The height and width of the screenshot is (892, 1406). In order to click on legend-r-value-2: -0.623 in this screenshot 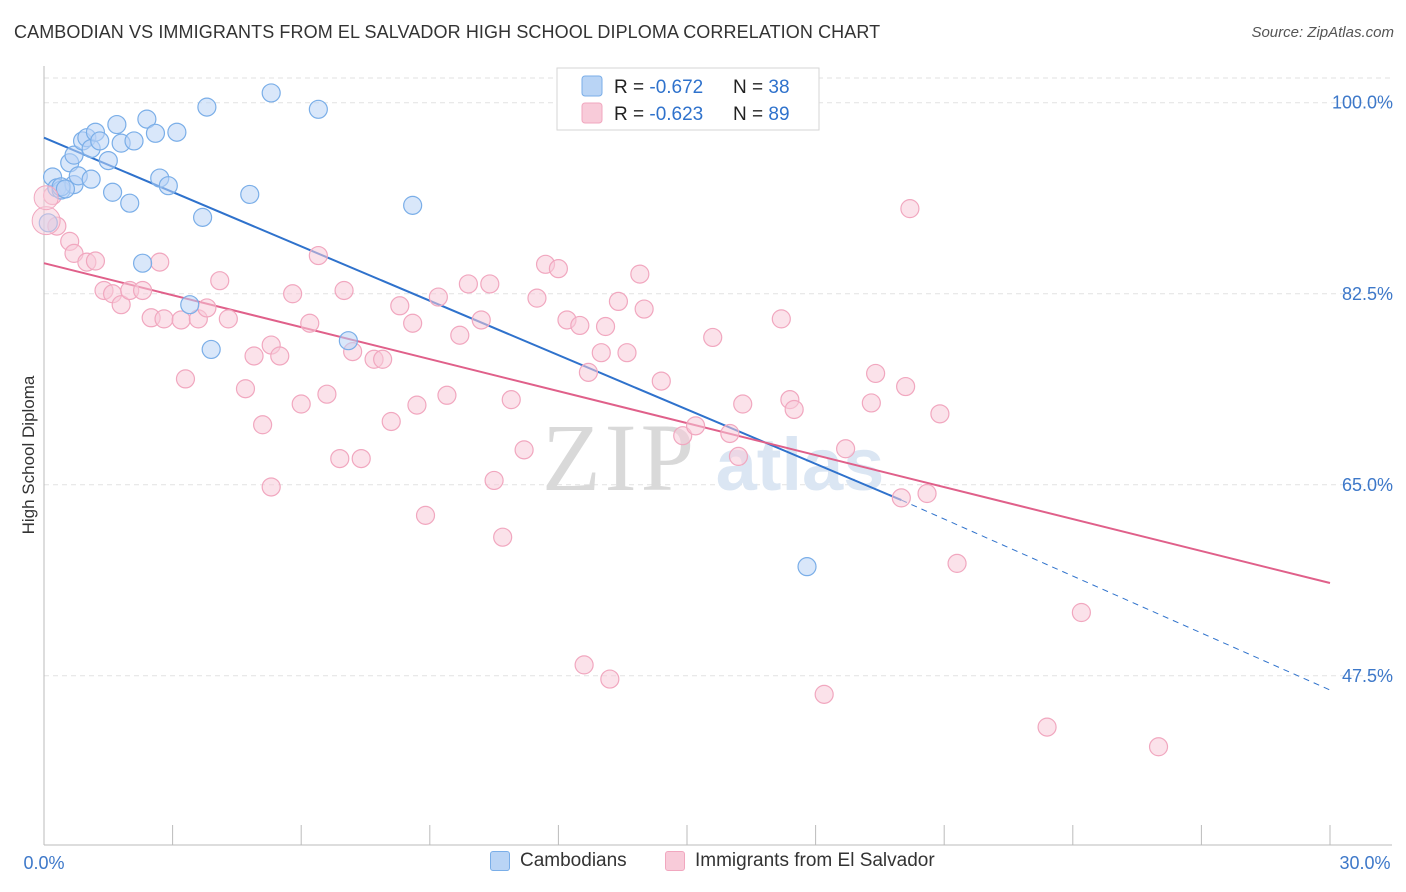, I will do `click(676, 114)`.